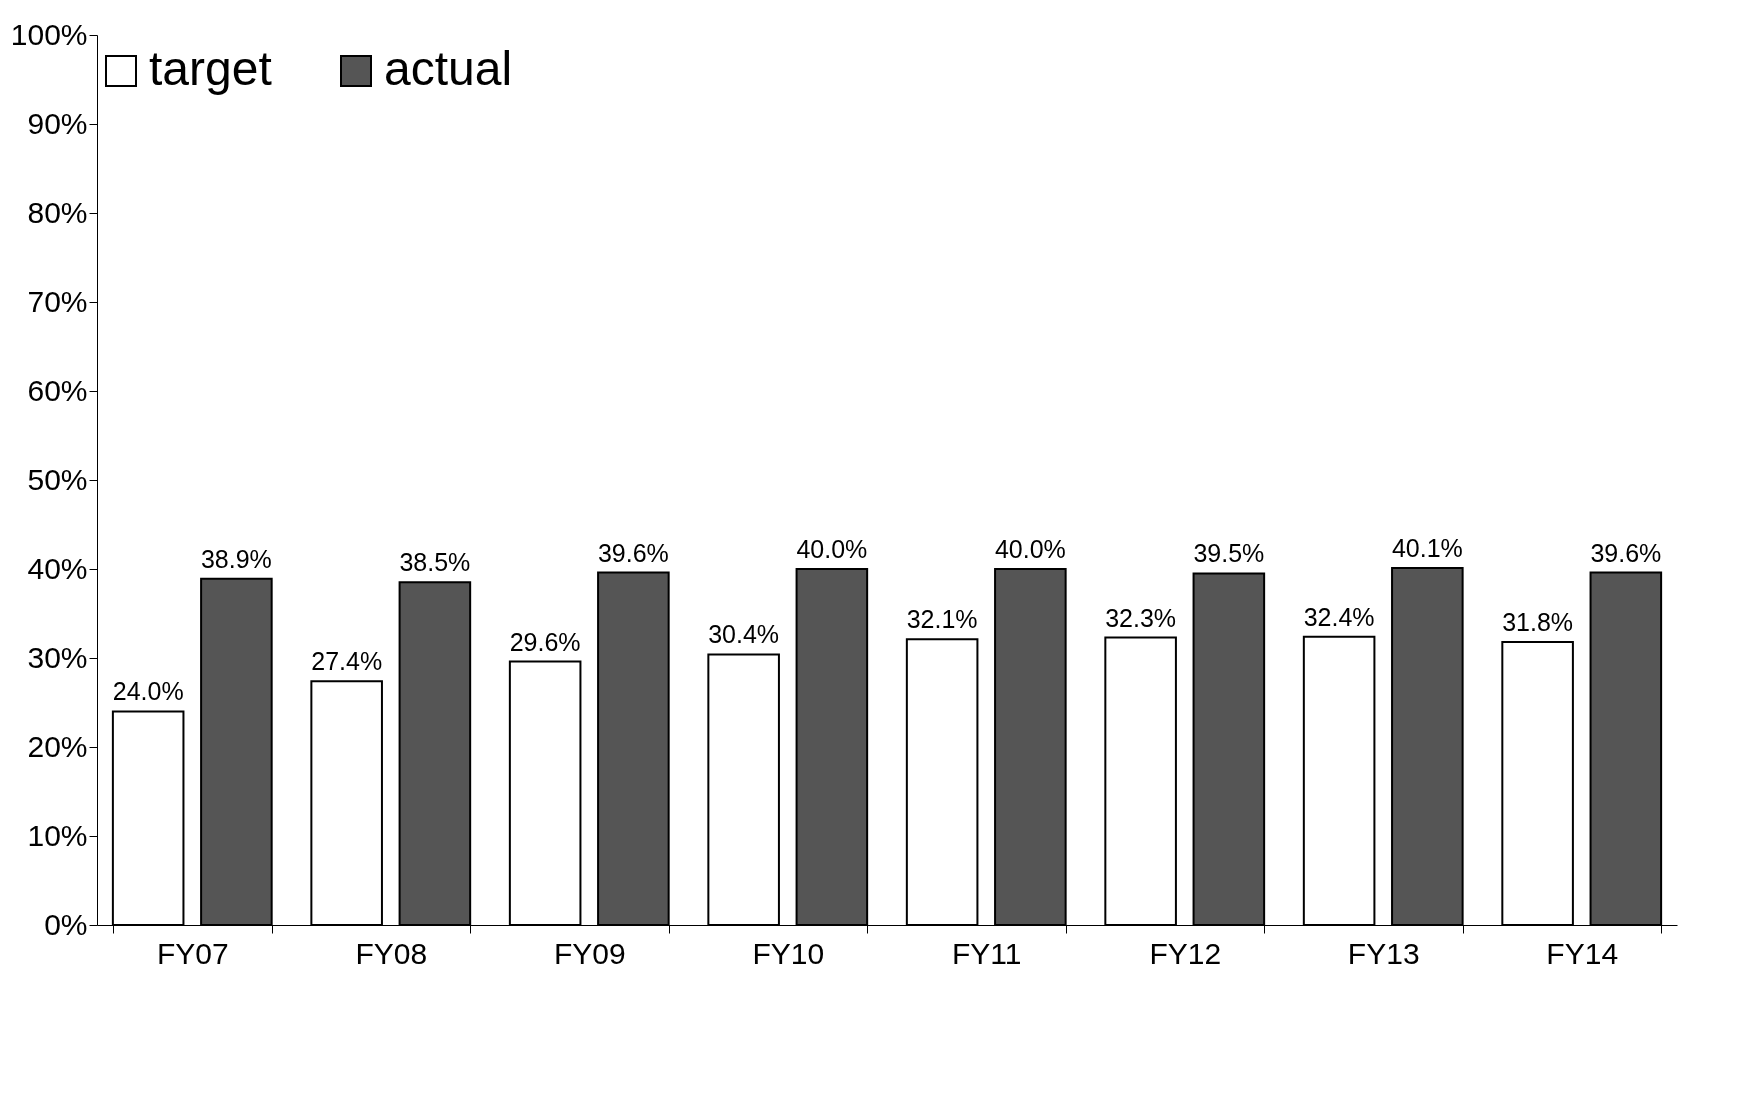  I want to click on x-tick-label: FY10, so click(788, 953).